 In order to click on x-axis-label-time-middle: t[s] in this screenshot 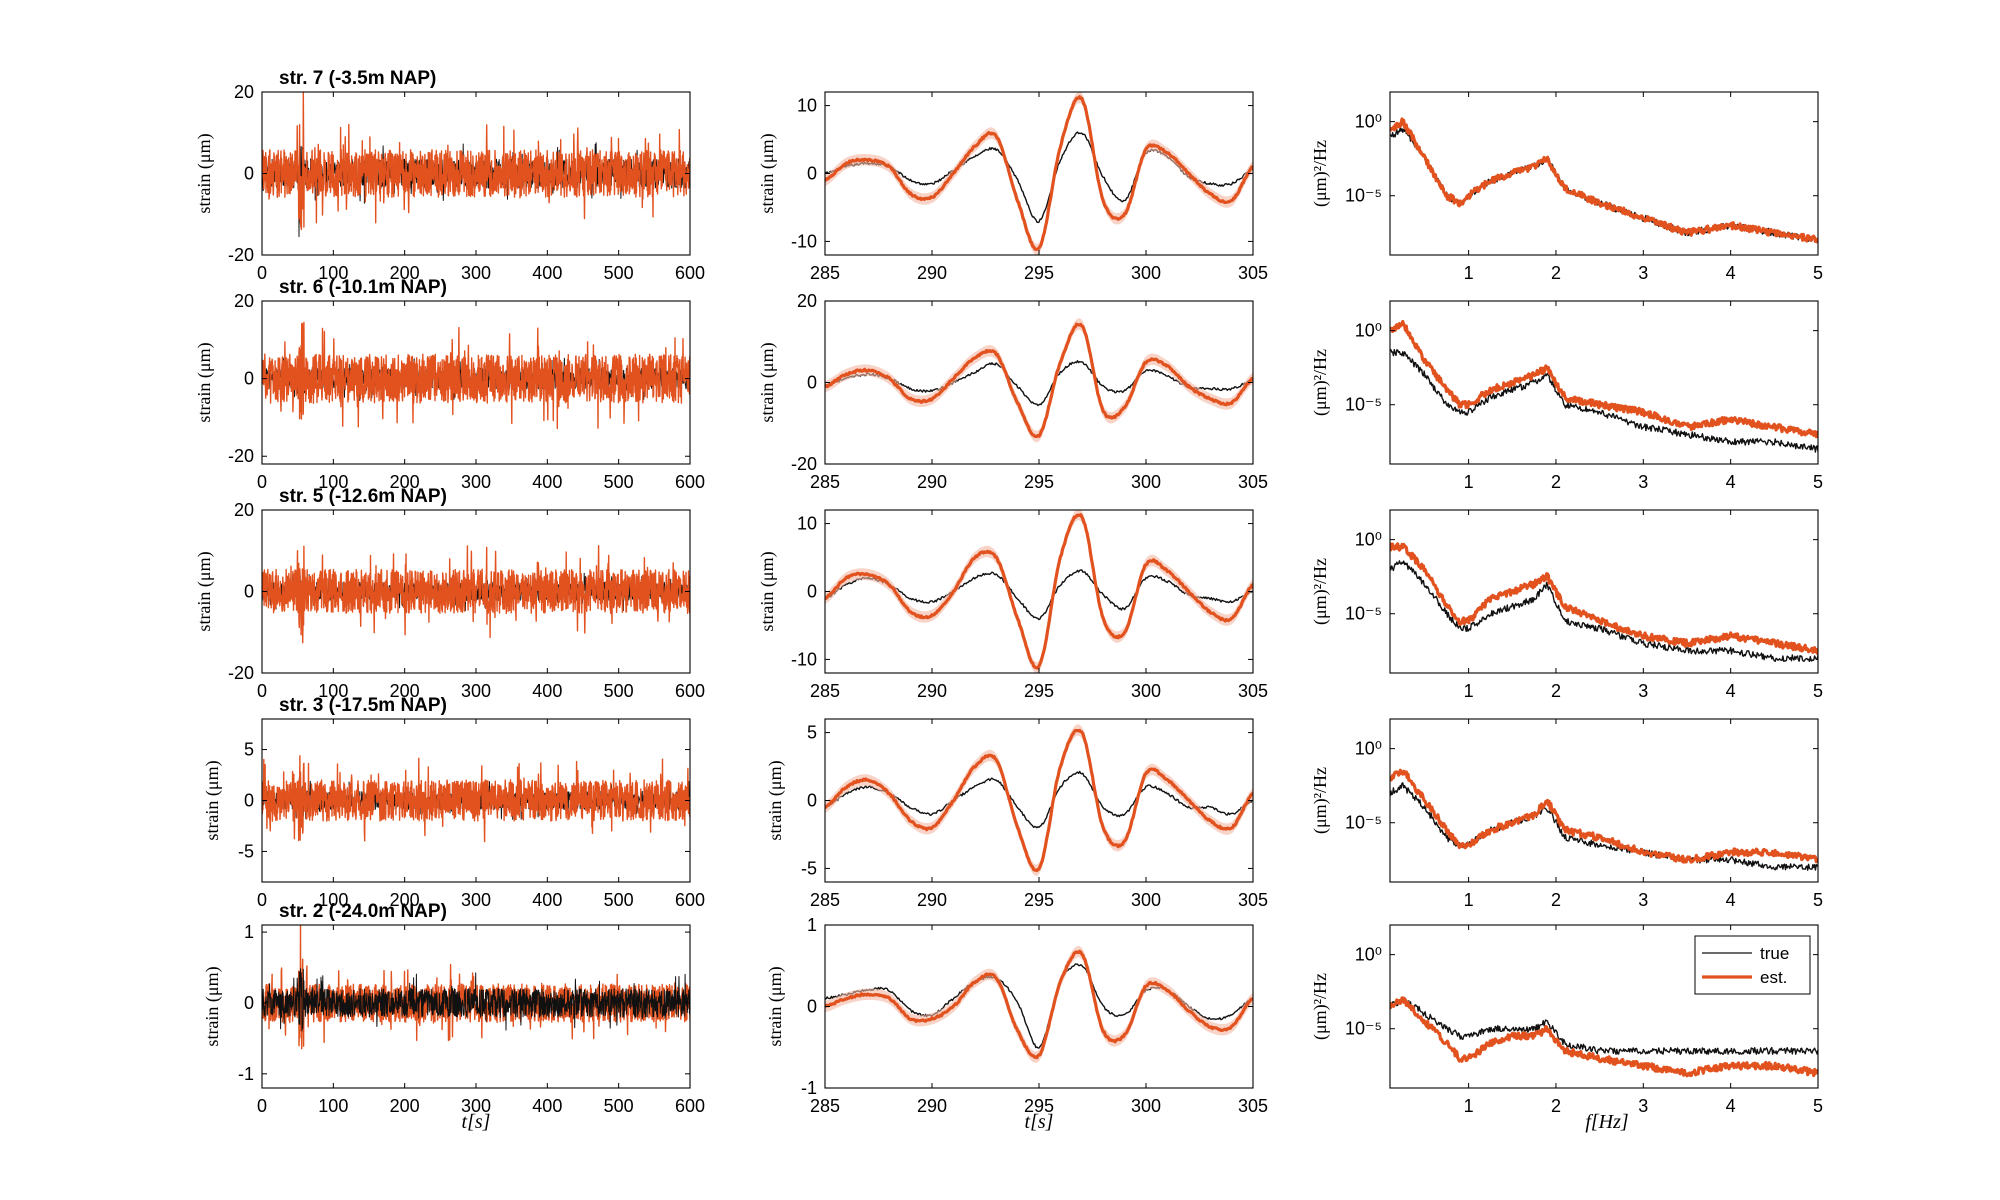, I will do `click(1039, 1122)`.